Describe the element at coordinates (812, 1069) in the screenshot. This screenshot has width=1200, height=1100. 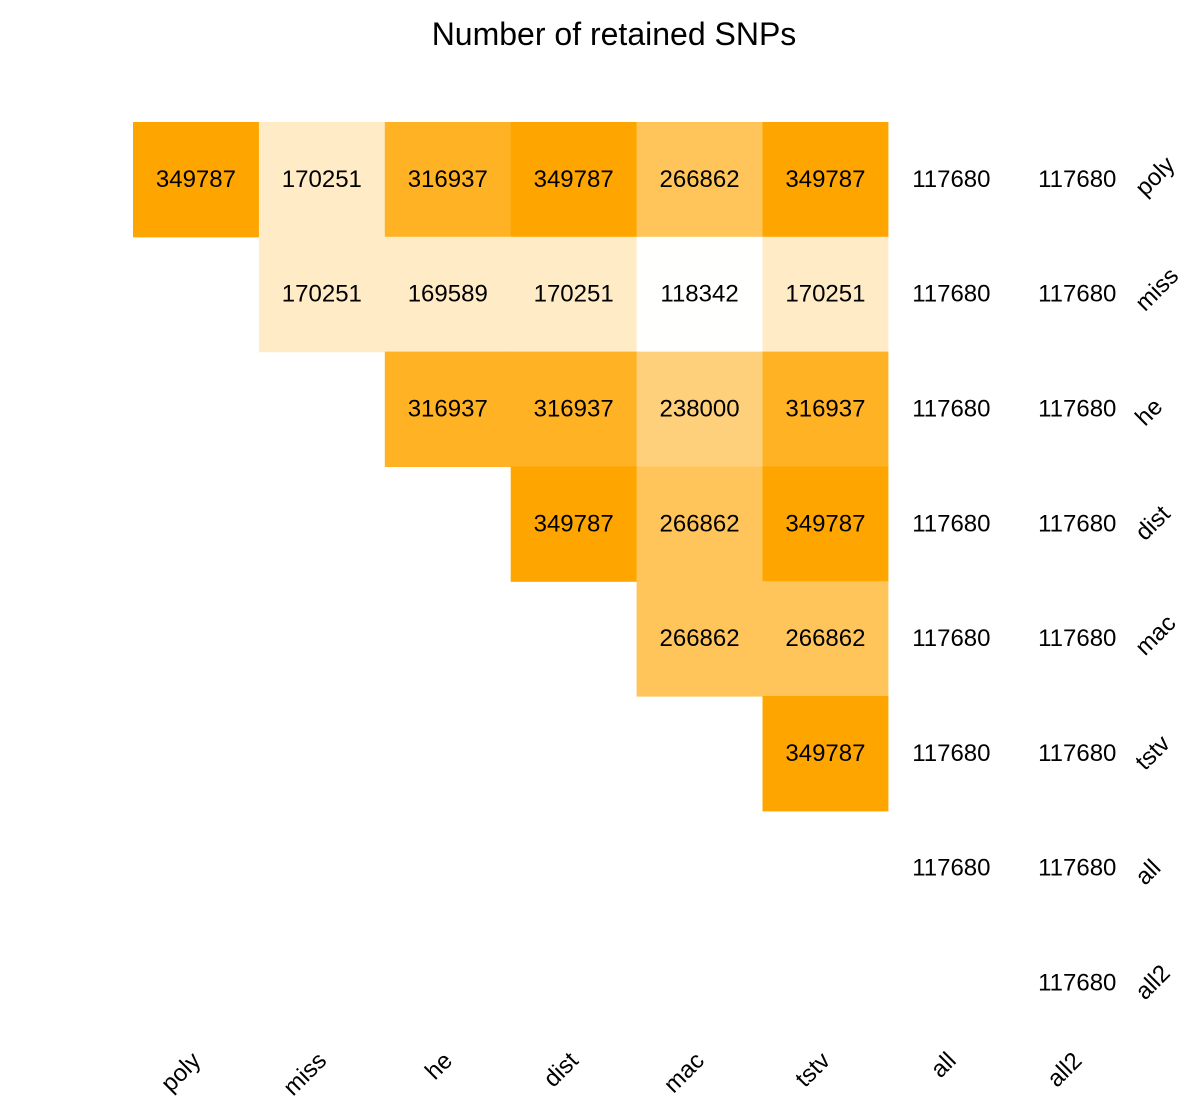
I see `x-tick-label: tstv` at that location.